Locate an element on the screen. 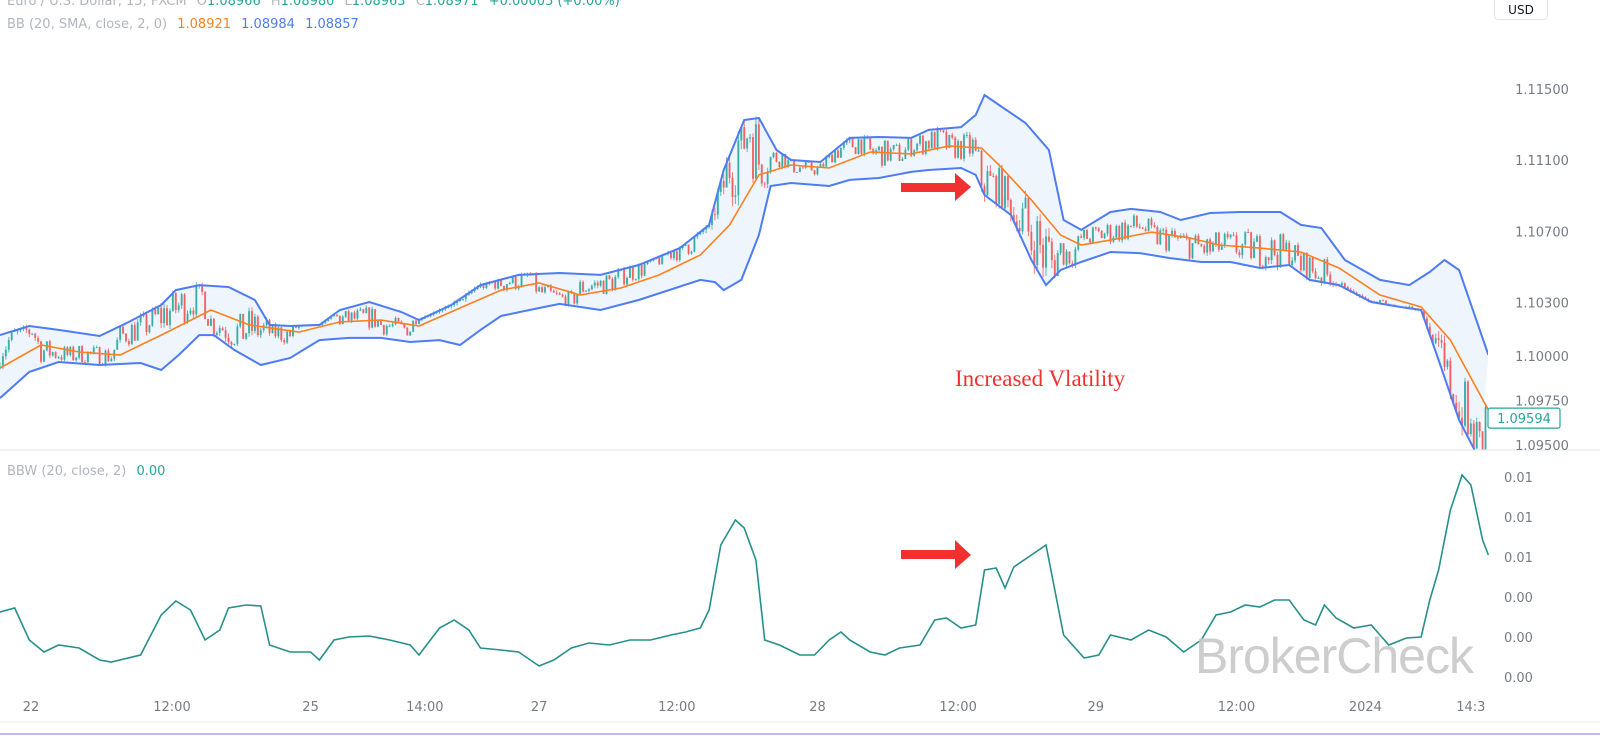 This screenshot has height=750, width=1600. bb-indicator-label: BB (20, SMA, close, 2, 0) is located at coordinates (87, 24).